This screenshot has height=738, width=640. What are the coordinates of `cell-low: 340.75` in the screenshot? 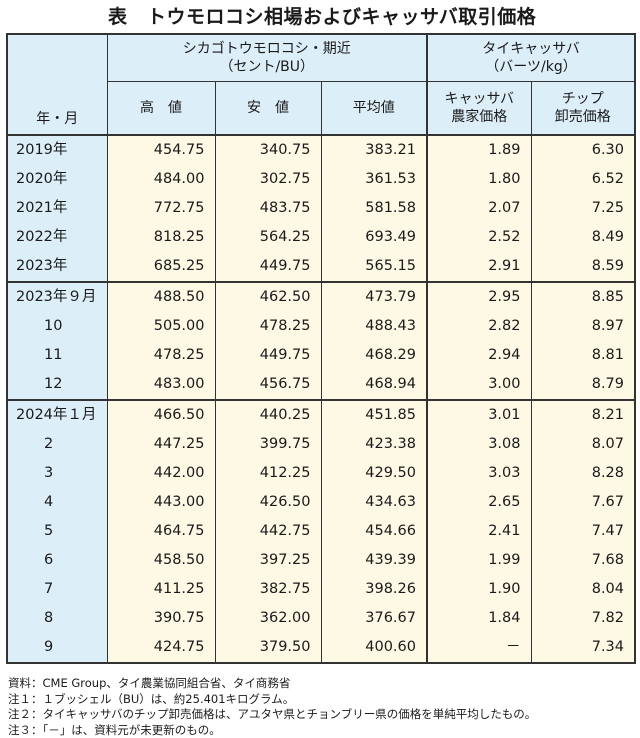 It's located at (267, 150).